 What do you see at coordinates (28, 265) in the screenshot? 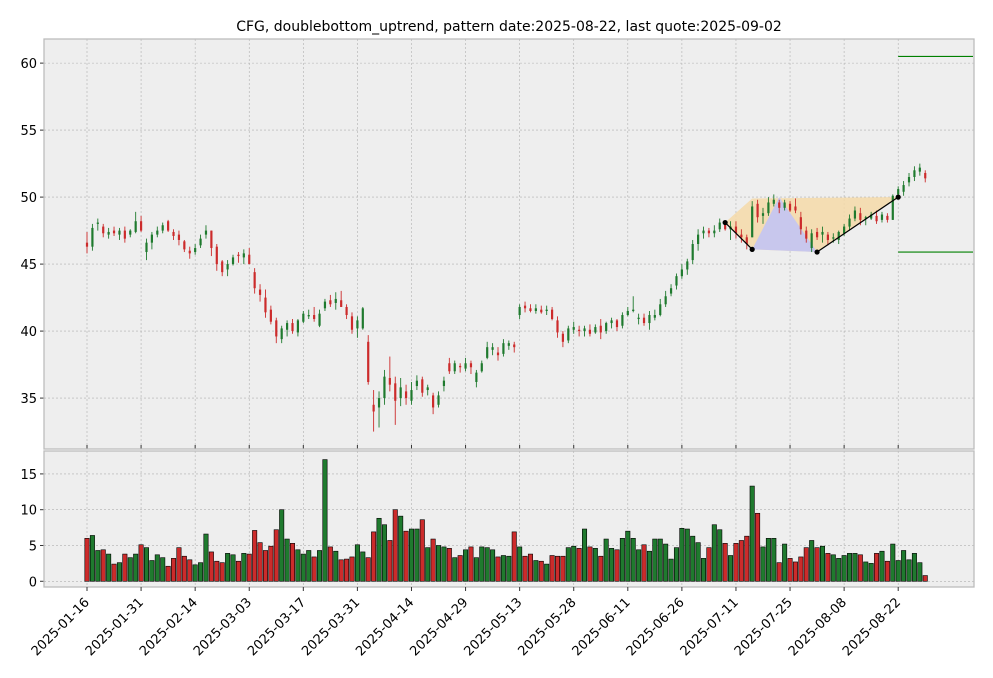
I see `price-y-tick-label: 45` at bounding box center [28, 265].